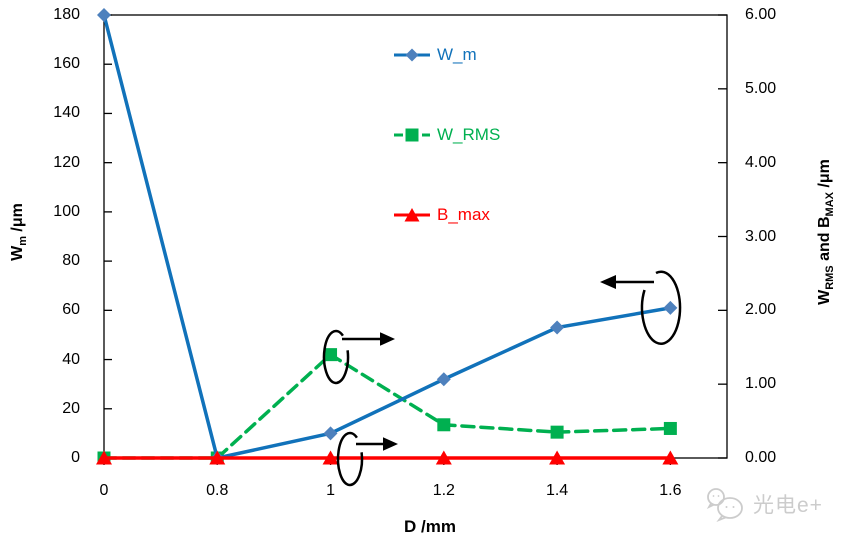  What do you see at coordinates (358, 357) in the screenshot?
I see `wrms-right-axis-arrow` at bounding box center [358, 357].